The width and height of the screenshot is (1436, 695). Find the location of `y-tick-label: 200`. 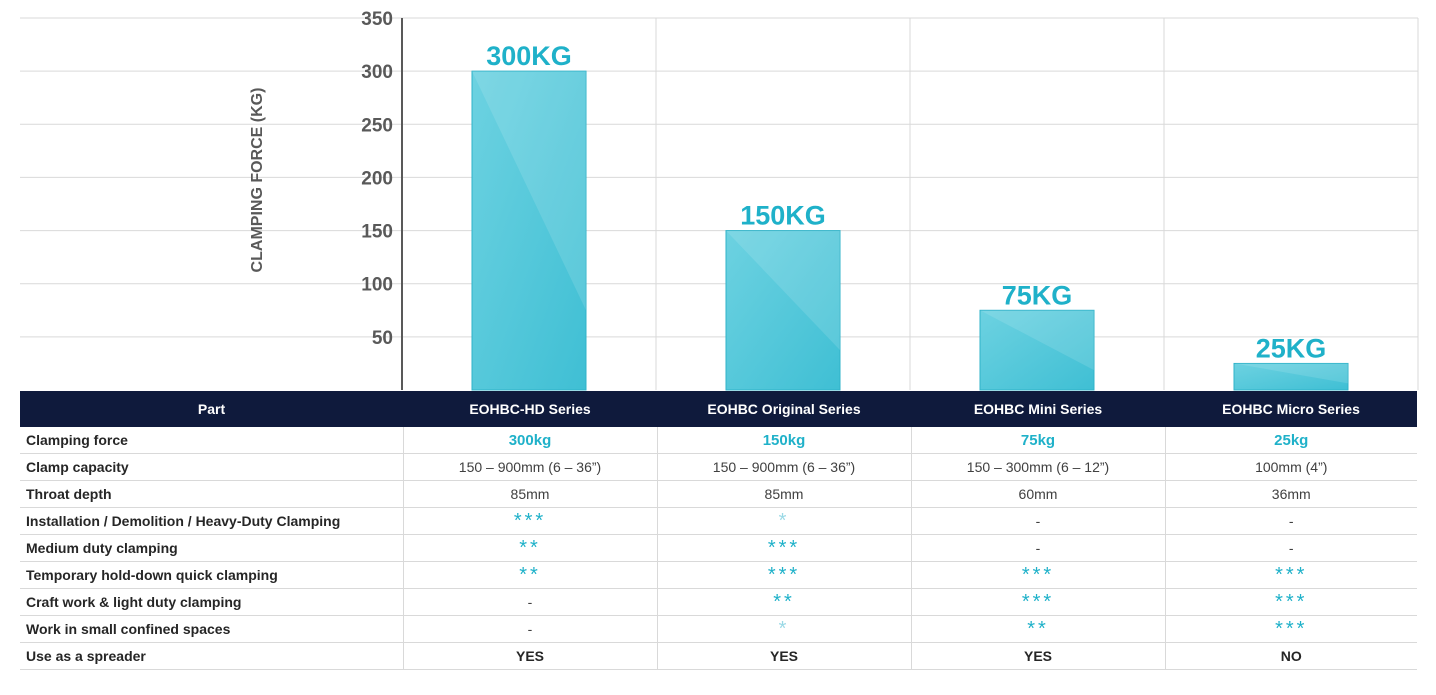

y-tick-label: 200 is located at coordinates (377, 178).